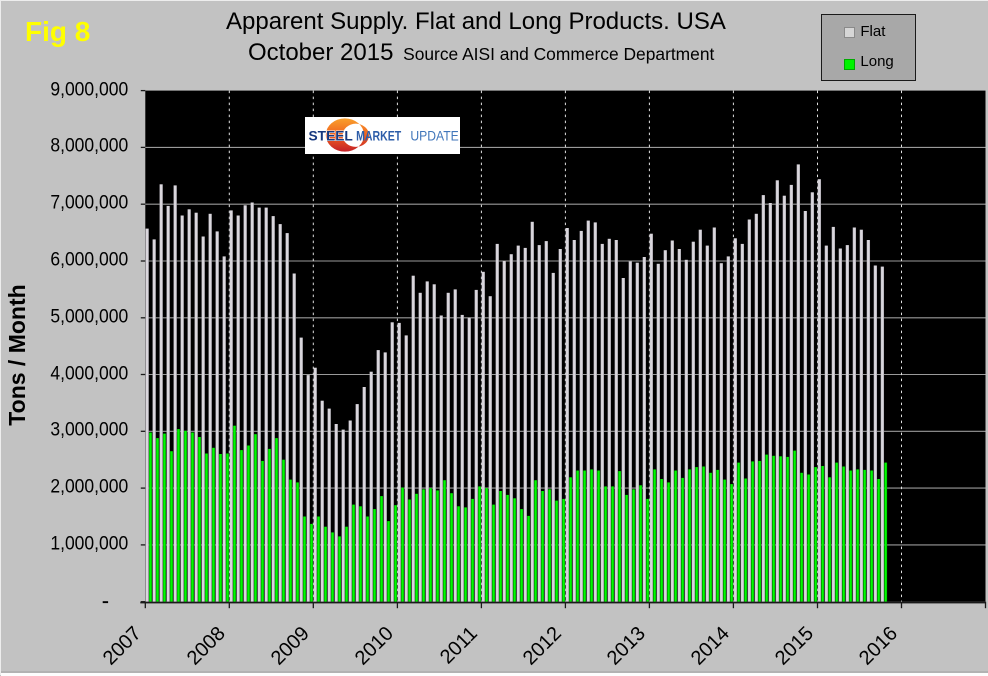 The image size is (988, 676). What do you see at coordinates (374, 645) in the screenshot?
I see `svg-text: 2010` at bounding box center [374, 645].